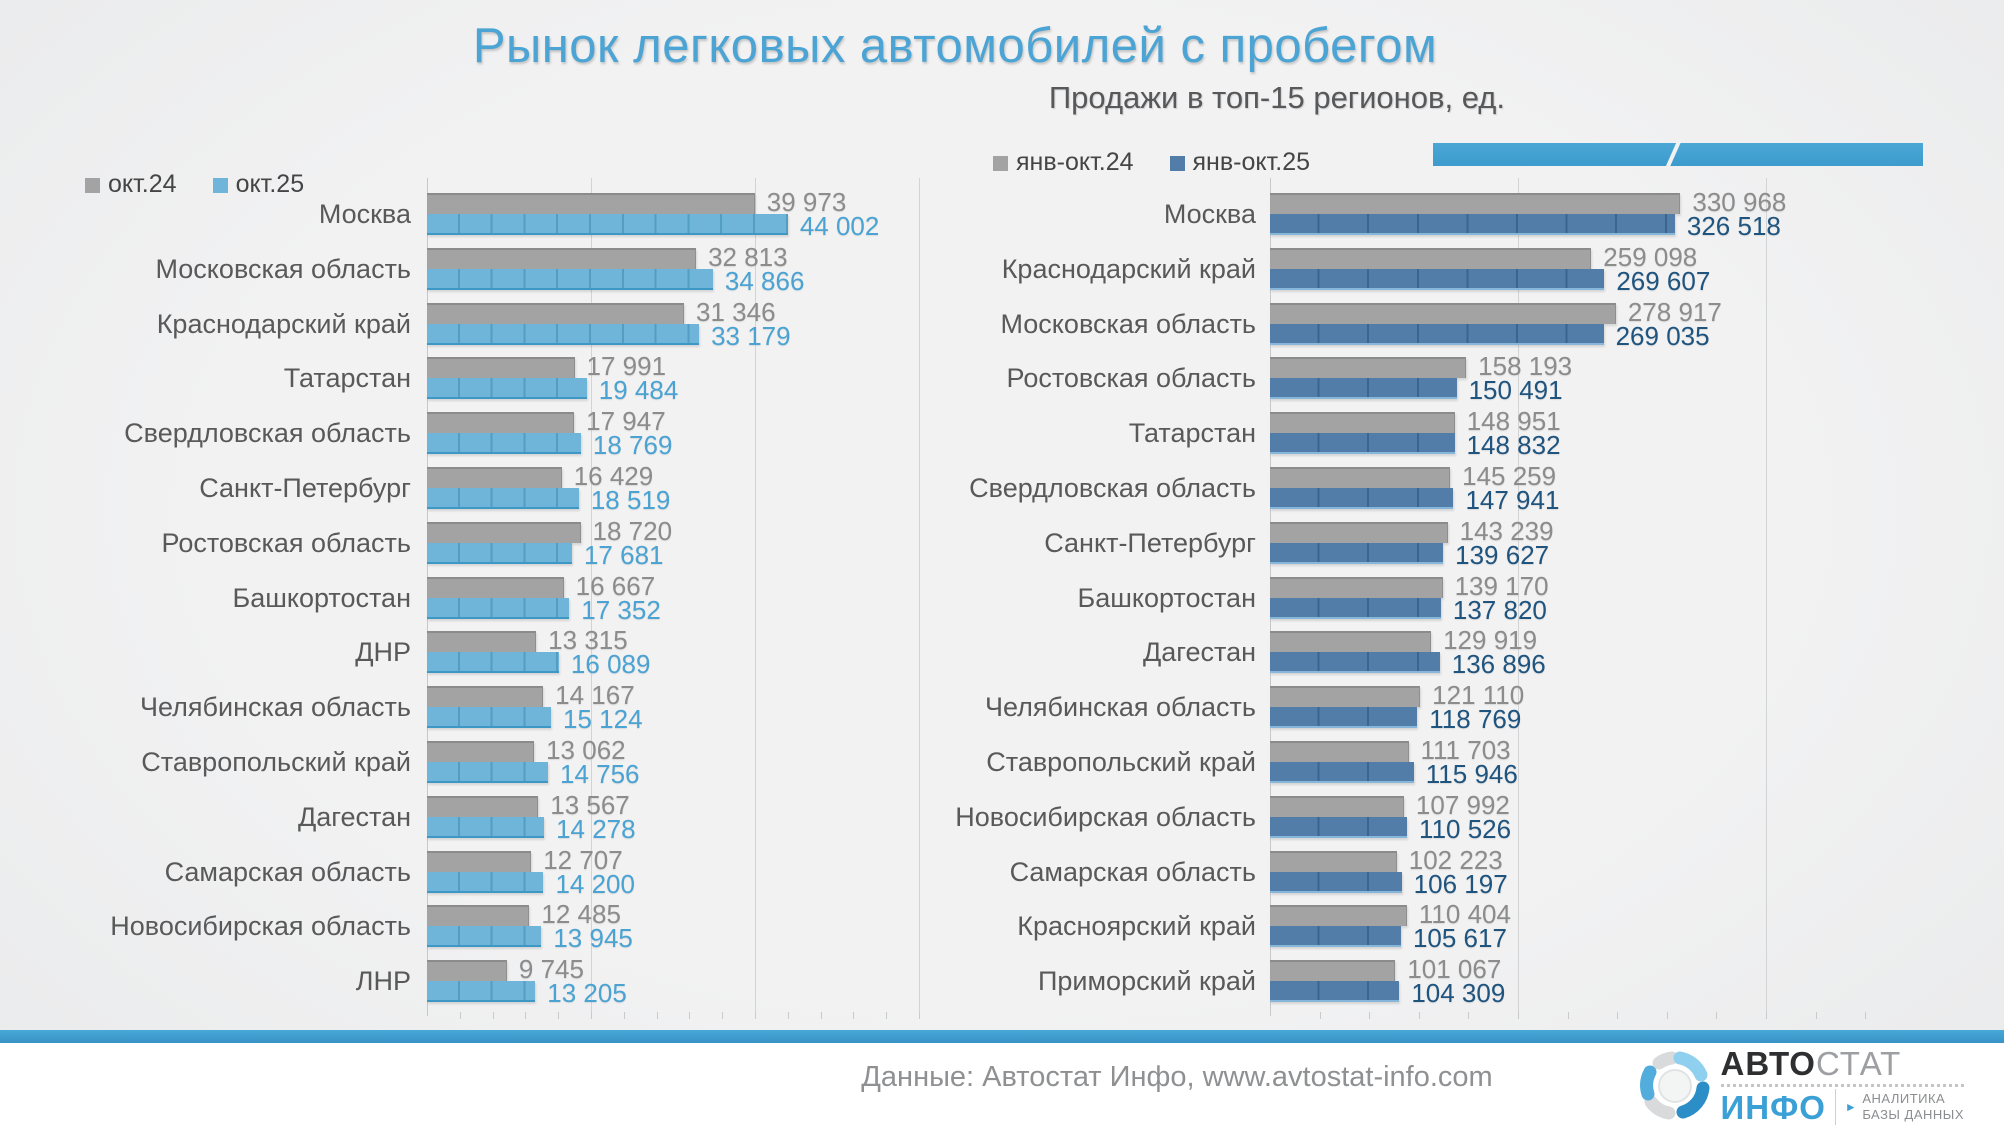  Describe the element at coordinates (1166, 597) in the screenshot. I see `category-label: Башкортостан` at that location.